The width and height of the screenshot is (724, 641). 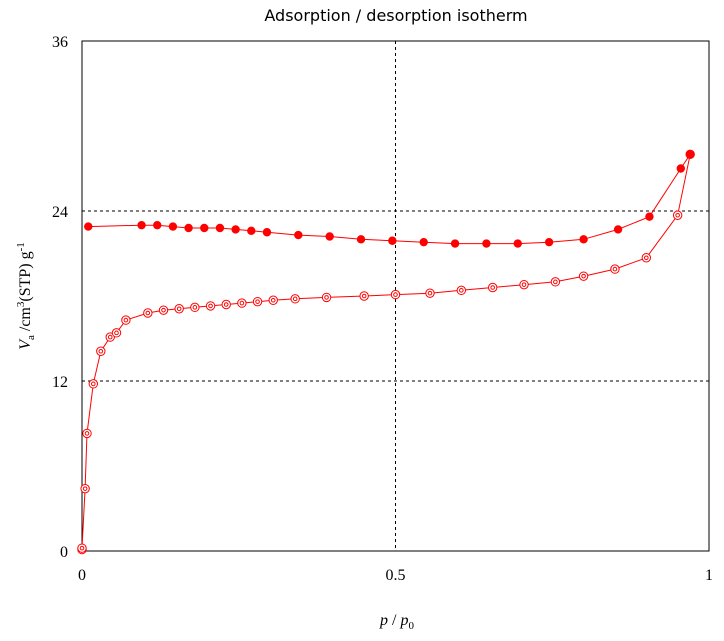 I want to click on x-tick-label: 0.5, so click(x=396, y=575).